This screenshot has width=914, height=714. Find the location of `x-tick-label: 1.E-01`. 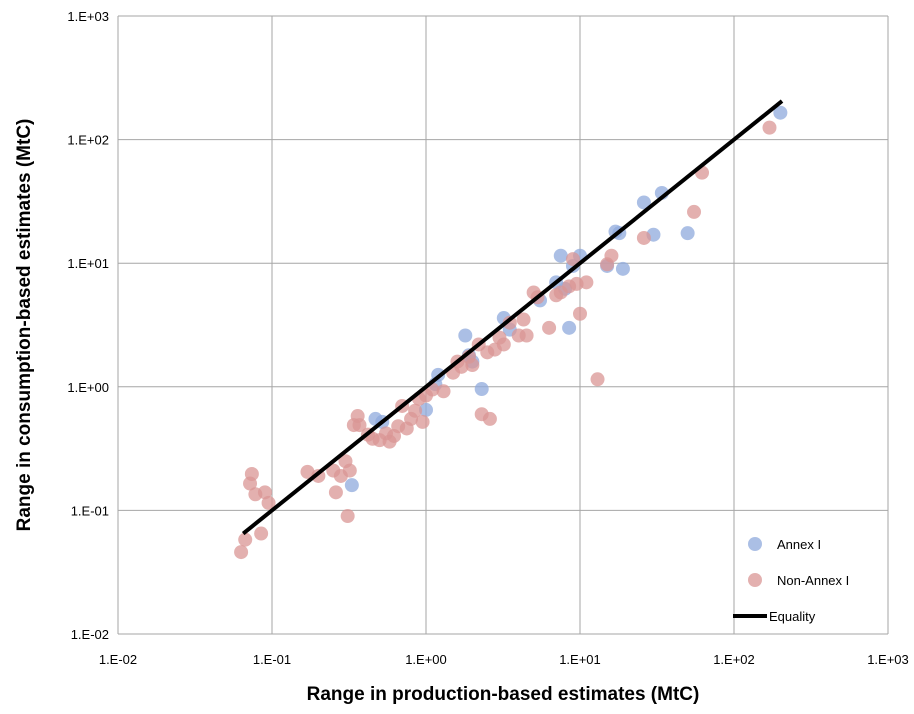

x-tick-label: 1.E-01 is located at coordinates (272, 659).